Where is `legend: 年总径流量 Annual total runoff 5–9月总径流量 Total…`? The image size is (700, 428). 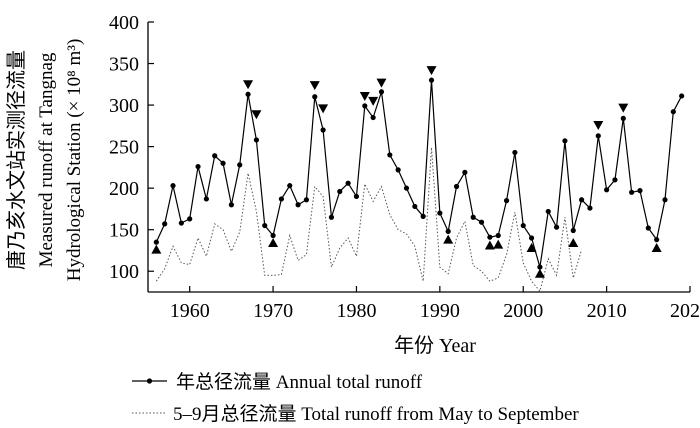
legend: 年总径流量 Annual total runoff 5–9月总径流量 Total… is located at coordinates (355, 398).